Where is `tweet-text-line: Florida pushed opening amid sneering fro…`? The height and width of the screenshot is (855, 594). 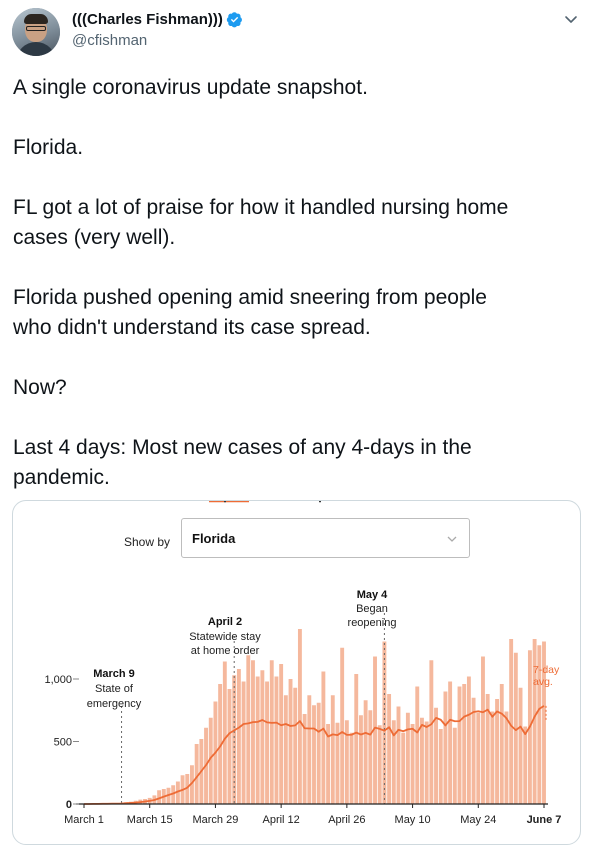 tweet-text-line: Florida pushed opening amid sneering fro… is located at coordinates (250, 297).